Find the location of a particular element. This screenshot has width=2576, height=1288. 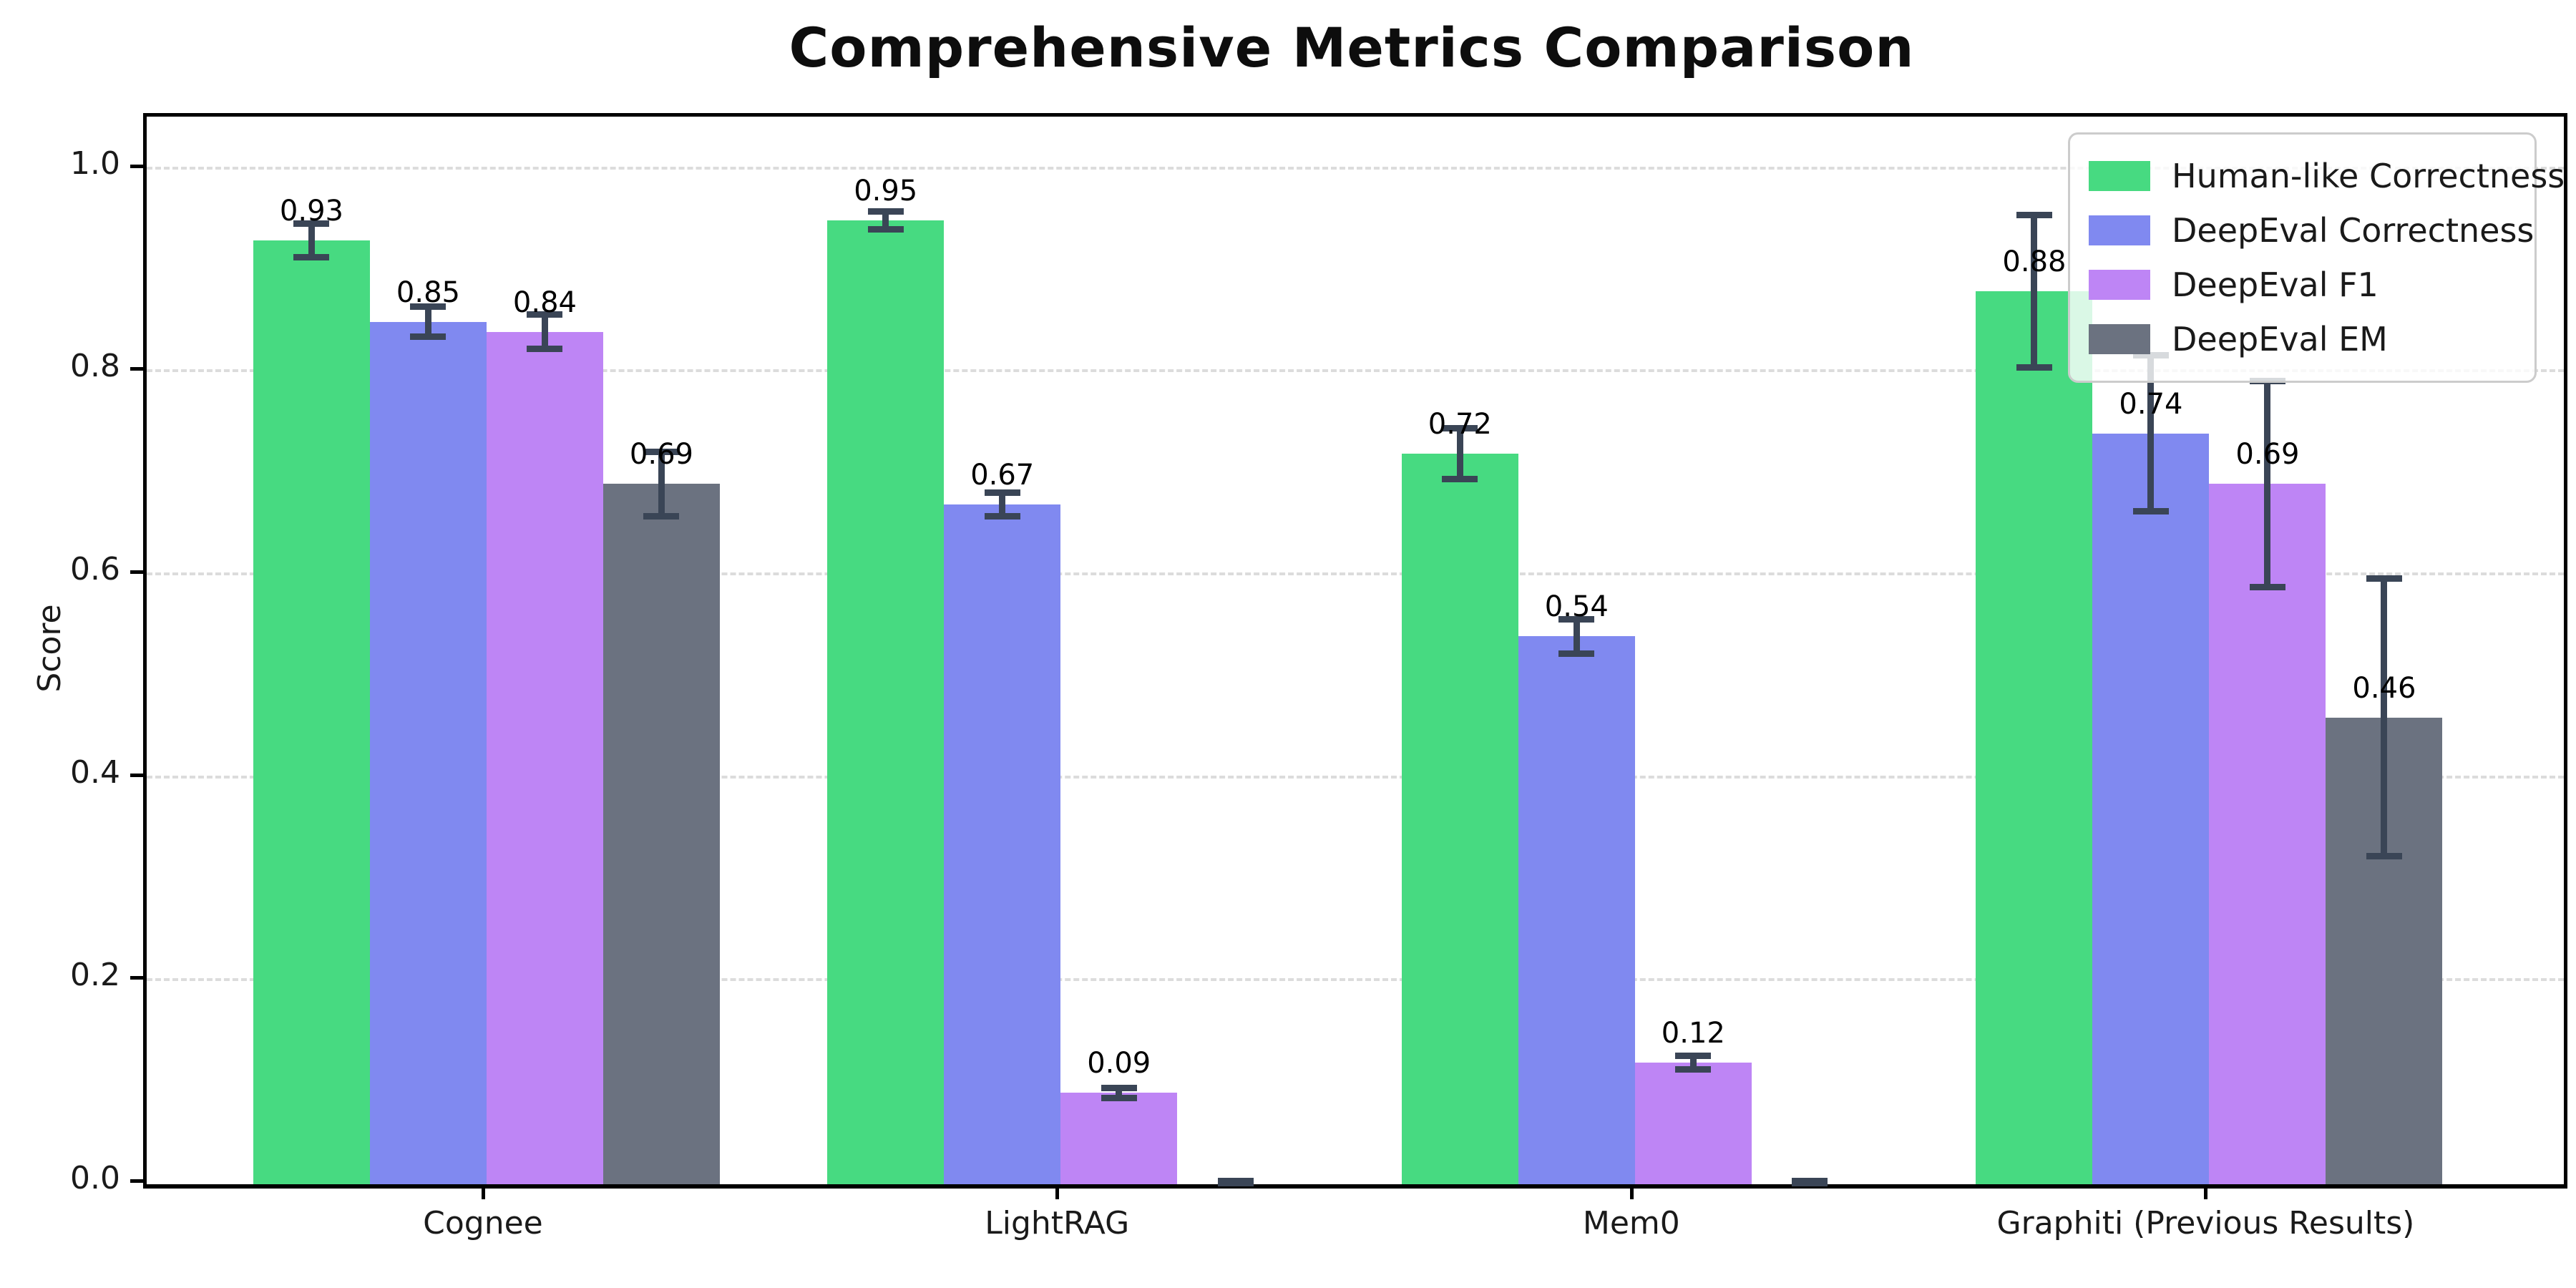

x-tick-label-4: Graphiti (Previous Results) is located at coordinates (2205, 1223).